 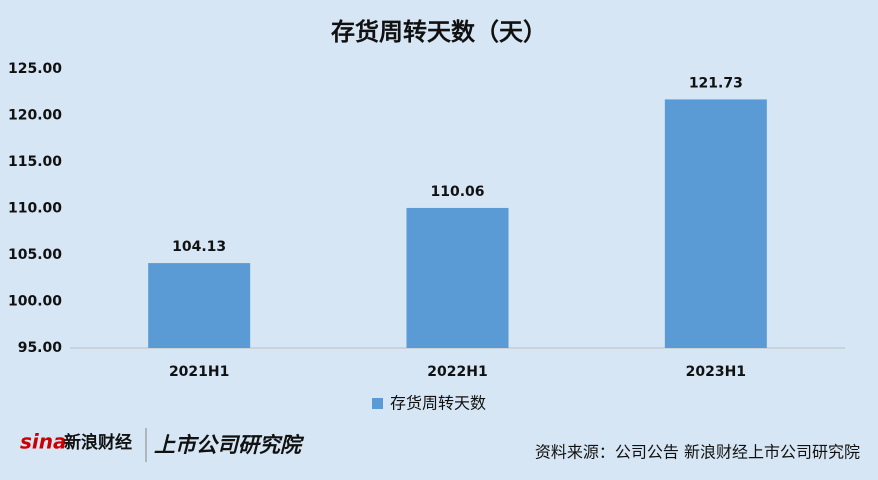 I want to click on chart-title: 存货周转天数（天）, so click(x=439, y=32).